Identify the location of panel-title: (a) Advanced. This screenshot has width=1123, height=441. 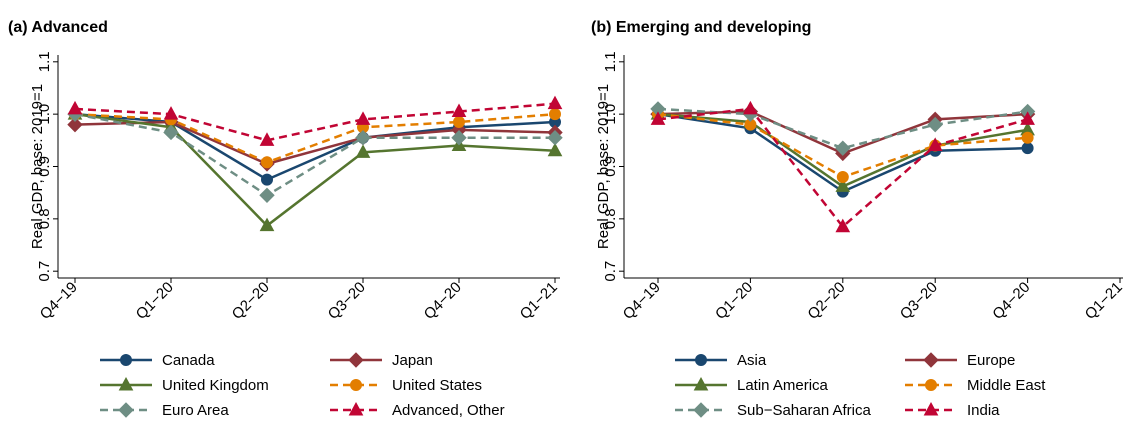
(58, 27).